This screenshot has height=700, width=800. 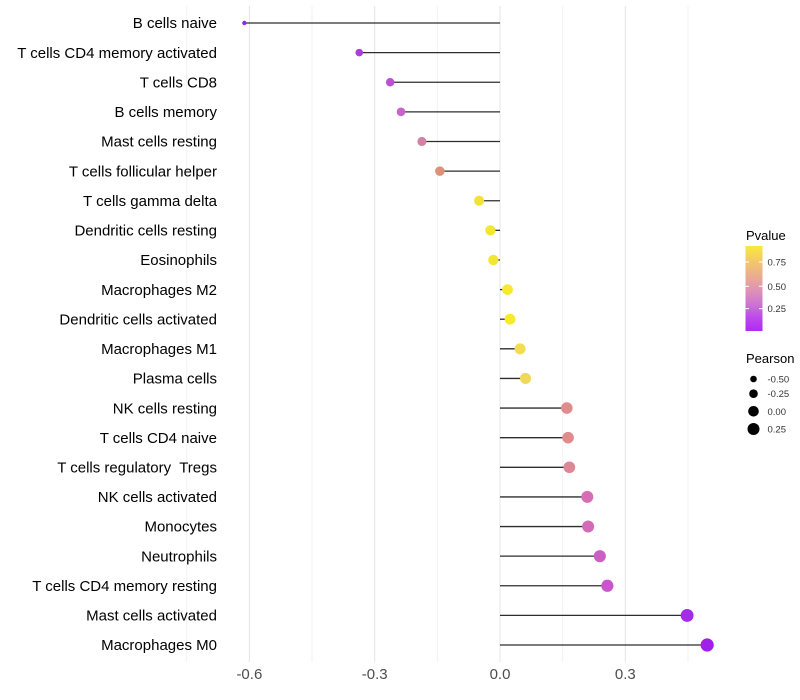 What do you see at coordinates (766, 235) in the screenshot?
I see `pvalue-legend-title: Pvalue` at bounding box center [766, 235].